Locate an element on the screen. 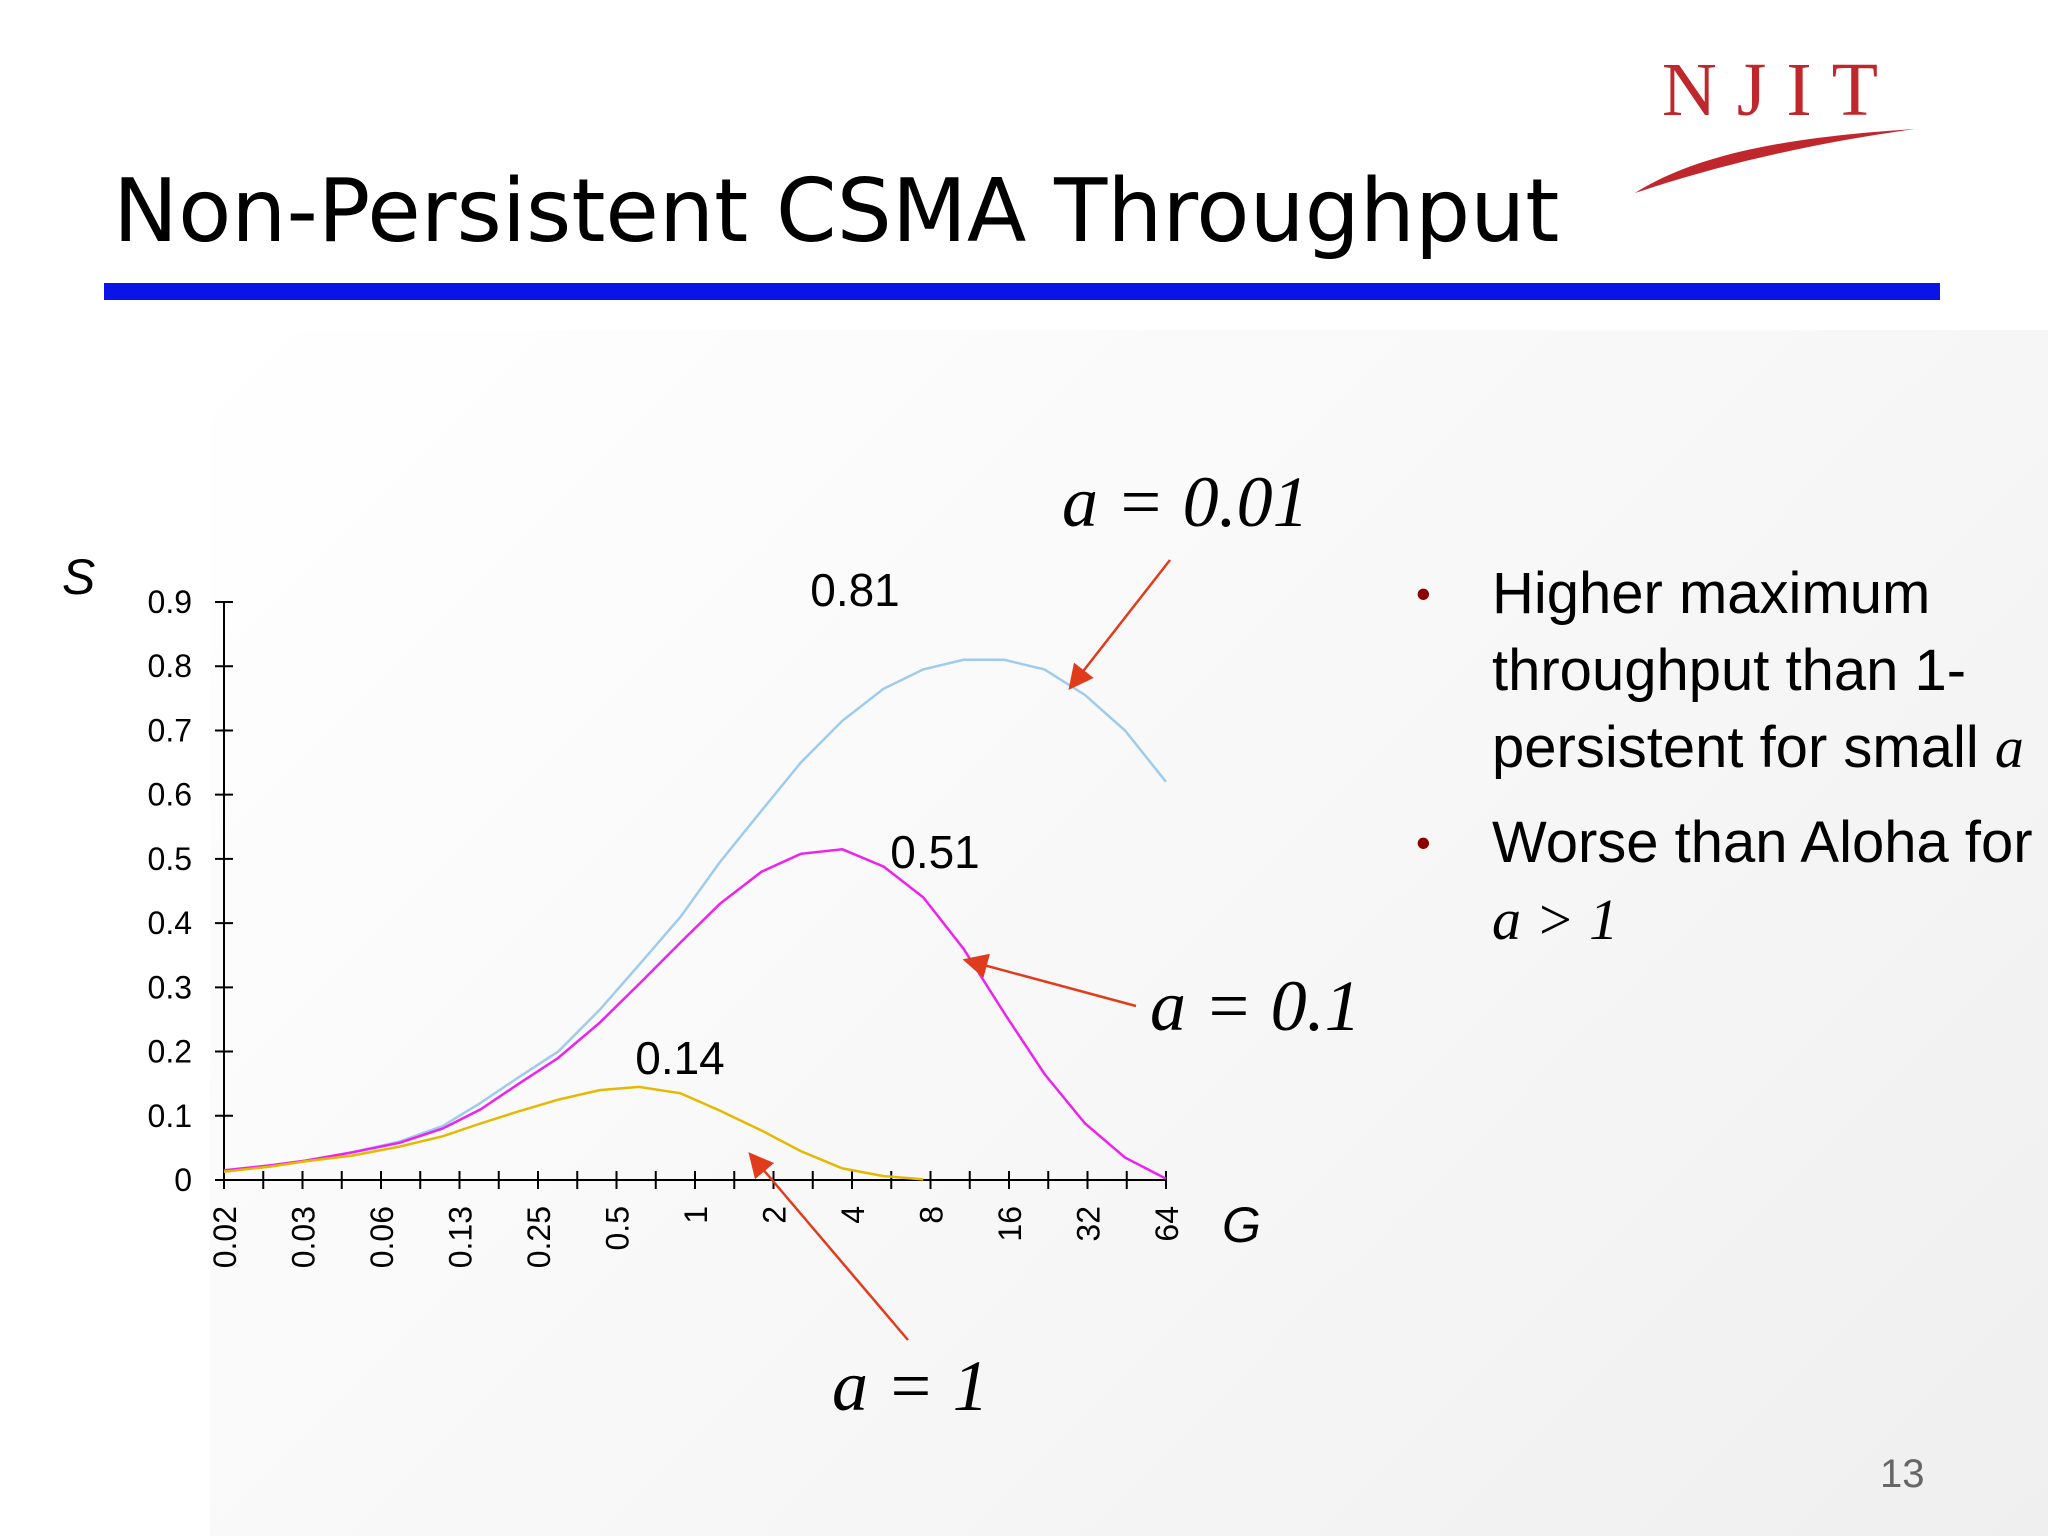 The height and width of the screenshot is (1536, 2048). title-underline is located at coordinates (1022, 291).